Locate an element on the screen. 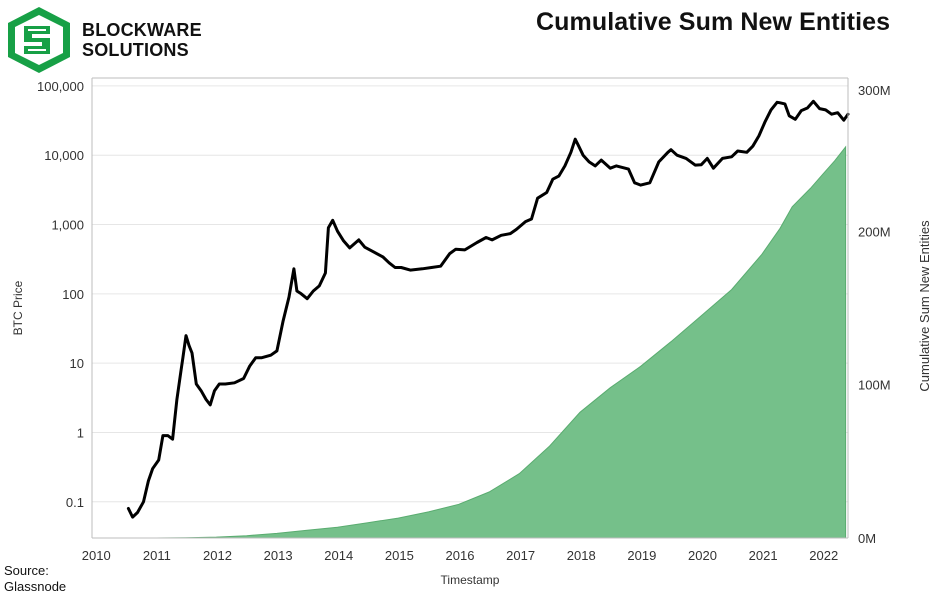  y-left-tick-label: 1,000 is located at coordinates (67, 225).